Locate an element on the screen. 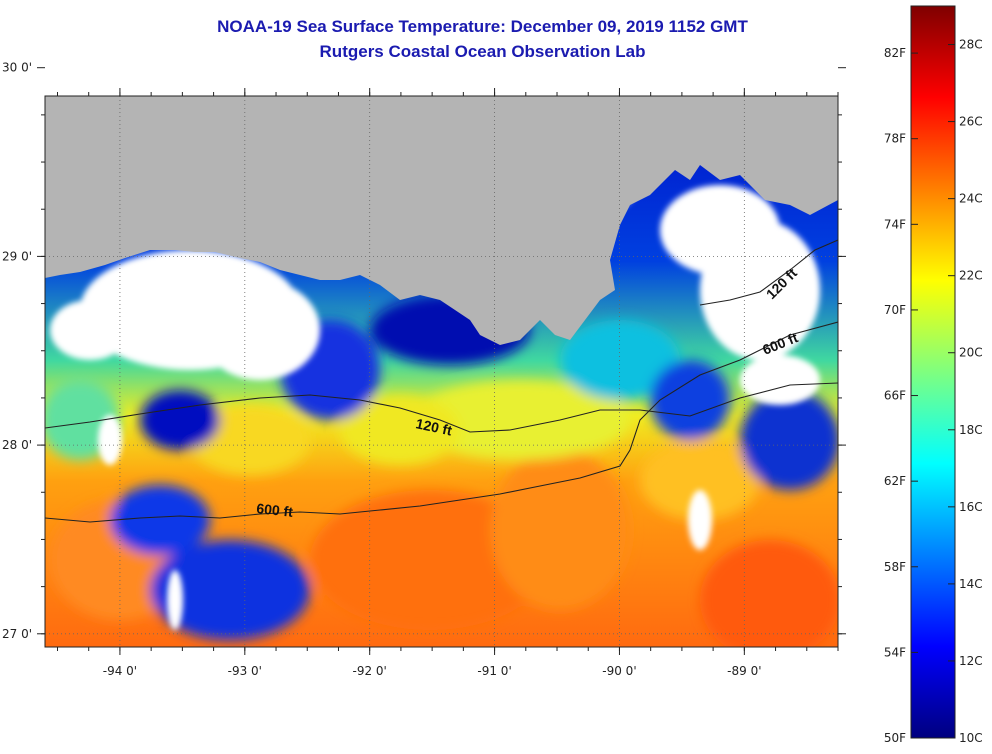 The image size is (992, 754). lon-tick-label: -91 0' is located at coordinates (494, 671).